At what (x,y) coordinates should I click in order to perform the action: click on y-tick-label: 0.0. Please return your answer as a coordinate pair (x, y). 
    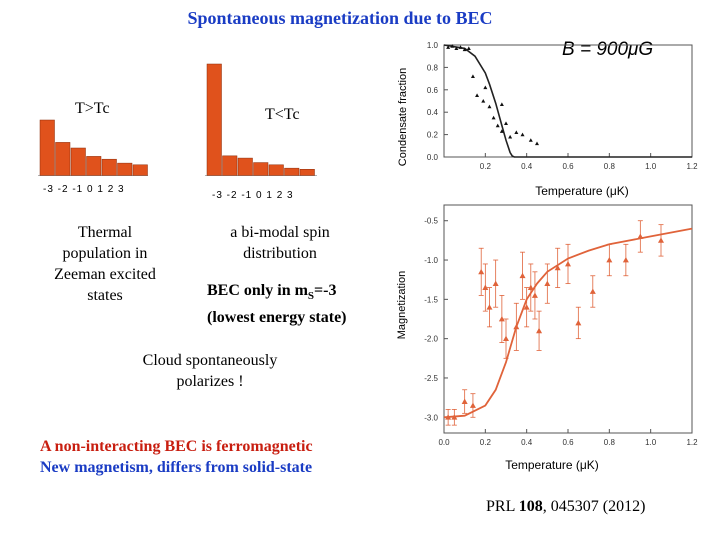
    Looking at the image, I should click on (433, 157).